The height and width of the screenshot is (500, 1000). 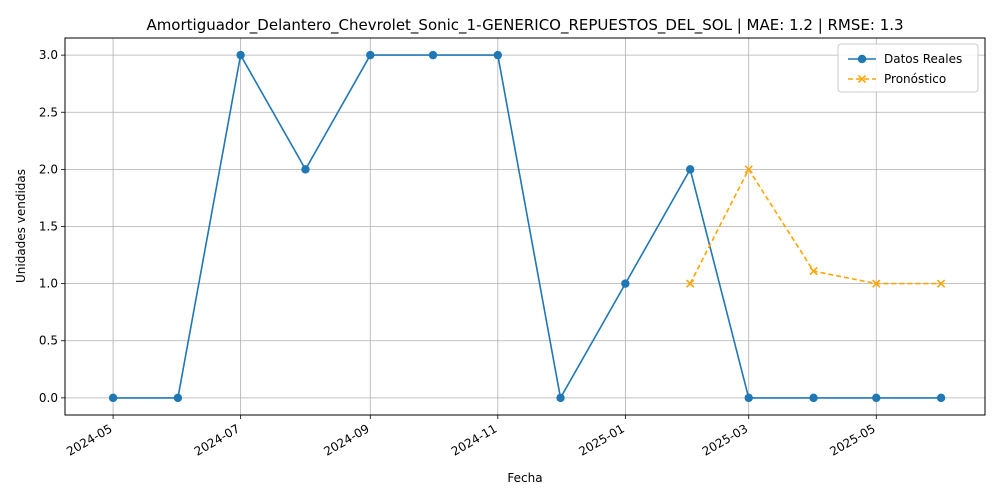 What do you see at coordinates (48, 112) in the screenshot?
I see `y-tick-label: 2.5` at bounding box center [48, 112].